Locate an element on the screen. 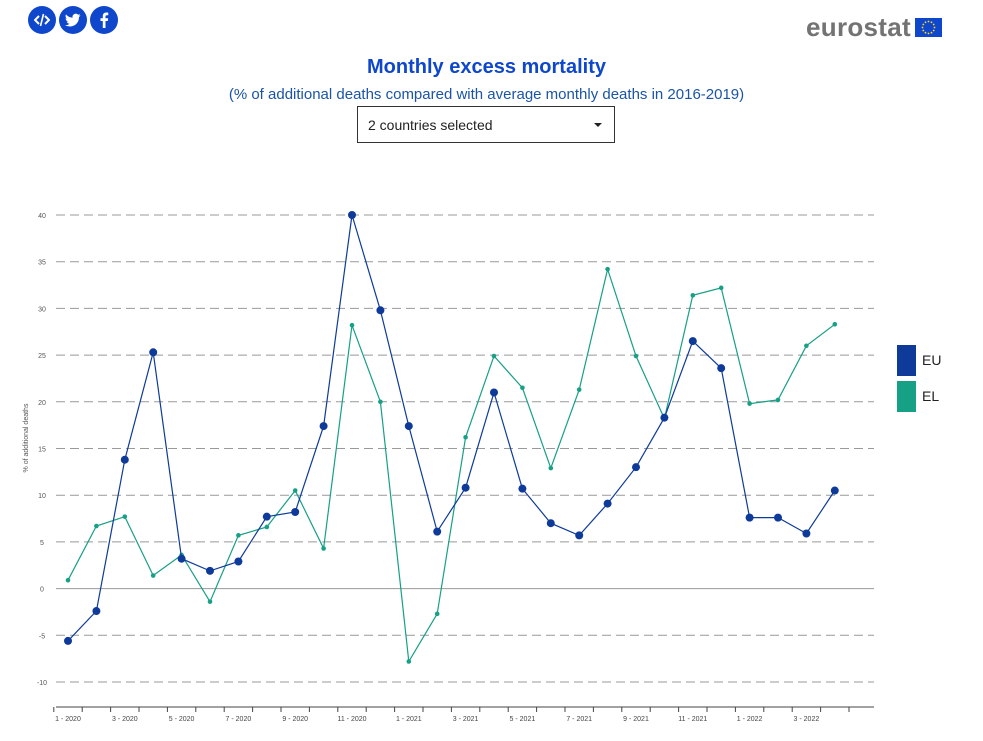 Image resolution: width=983 pixels, height=741 pixels. y-tick-label: 15 is located at coordinates (42, 450).